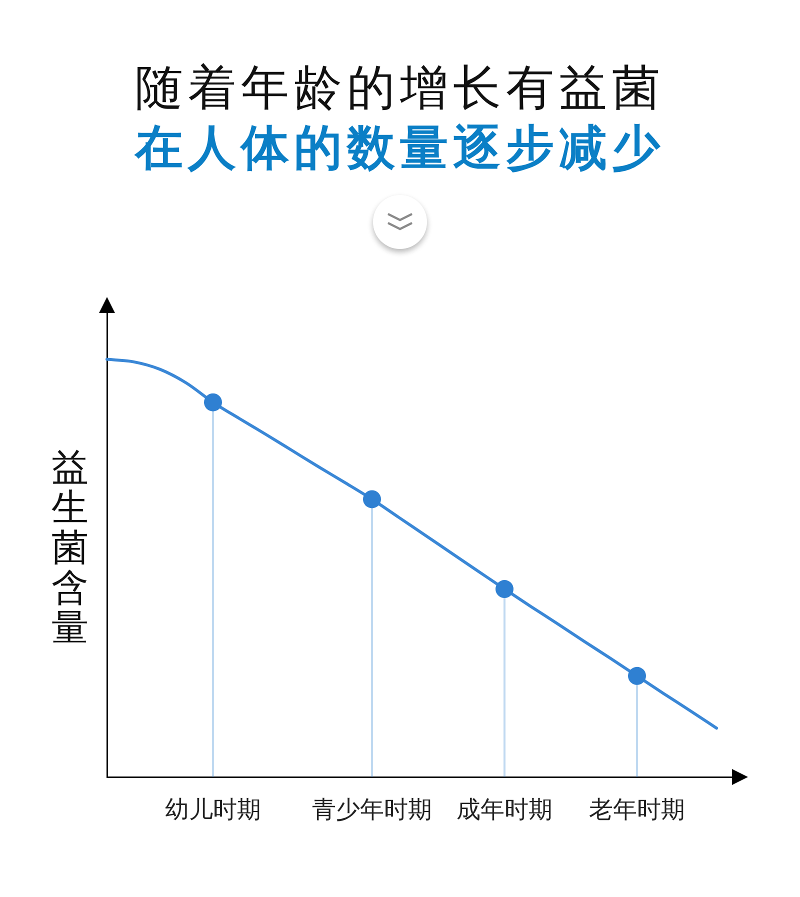 The width and height of the screenshot is (800, 897). I want to click on chart-subtitle: 在人体的数量逐步减少, so click(399, 148).